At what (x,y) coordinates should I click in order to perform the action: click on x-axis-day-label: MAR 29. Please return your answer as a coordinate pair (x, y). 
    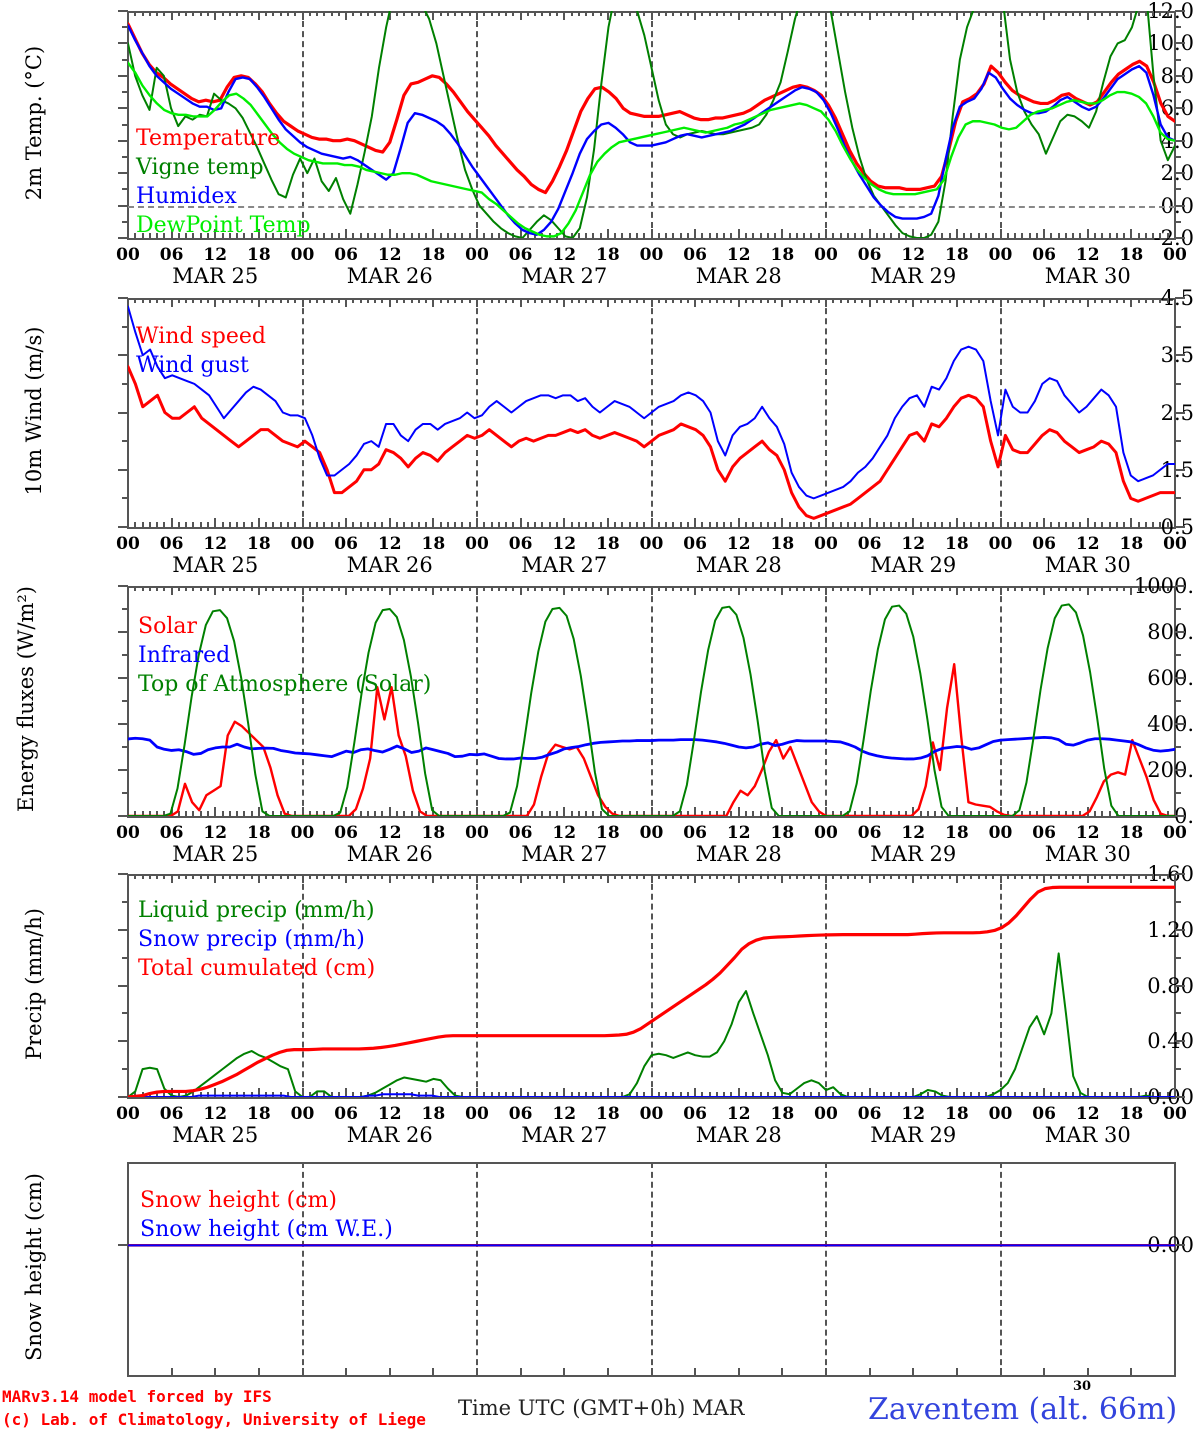
    Looking at the image, I should click on (913, 854).